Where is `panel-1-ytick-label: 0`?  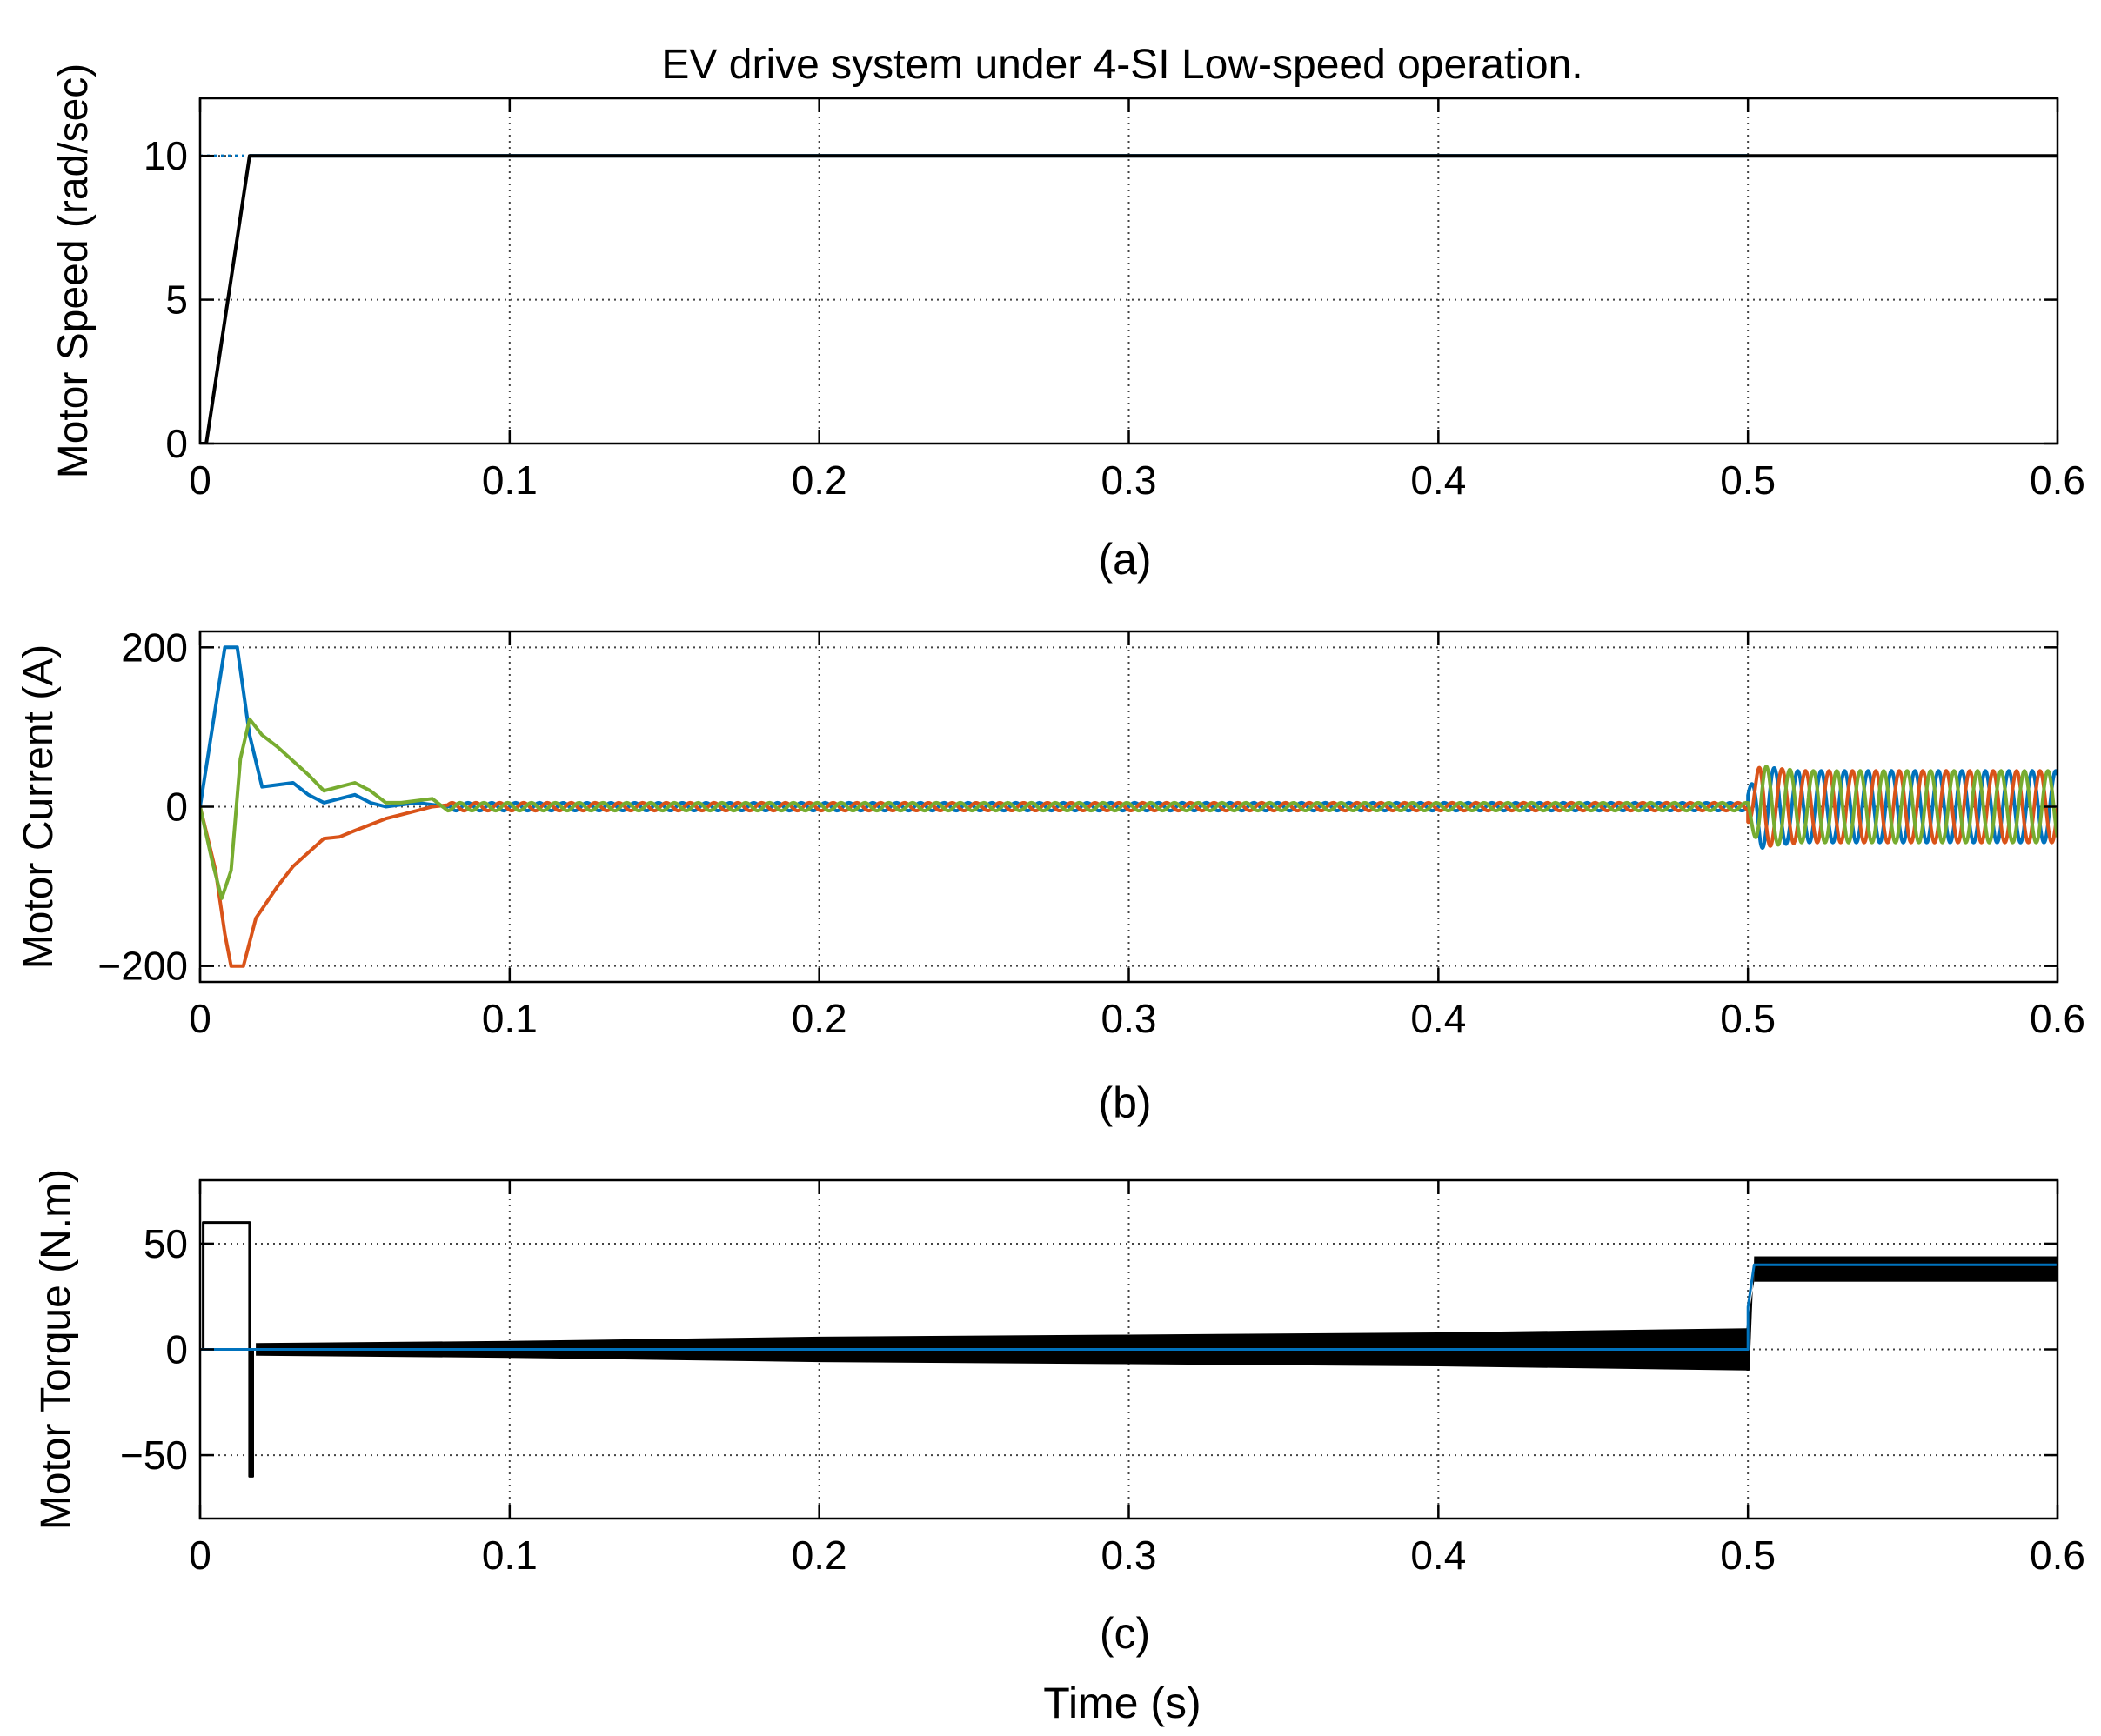 panel-1-ytick-label: 0 is located at coordinates (176, 807).